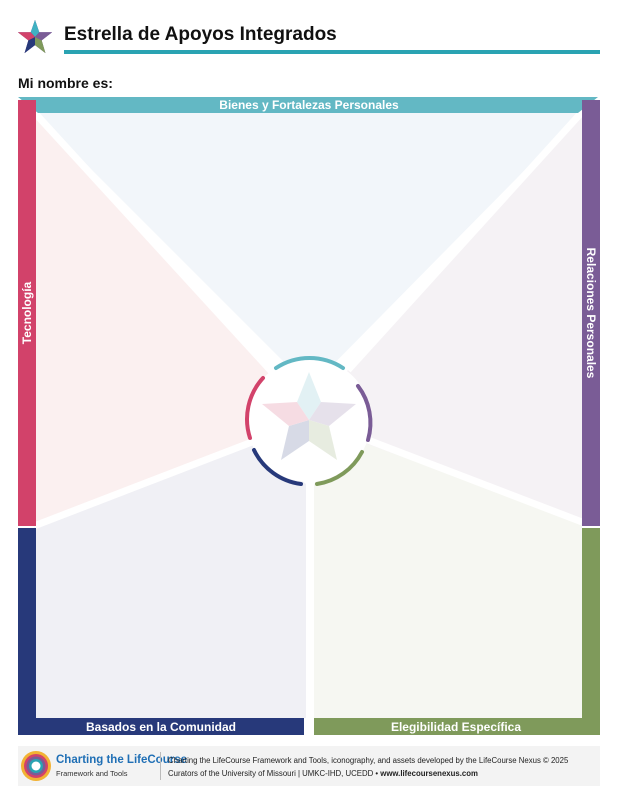 The width and height of the screenshot is (618, 800). I want to click on segment-top-label: Bienes y Fortalezas Personales, so click(309, 105).